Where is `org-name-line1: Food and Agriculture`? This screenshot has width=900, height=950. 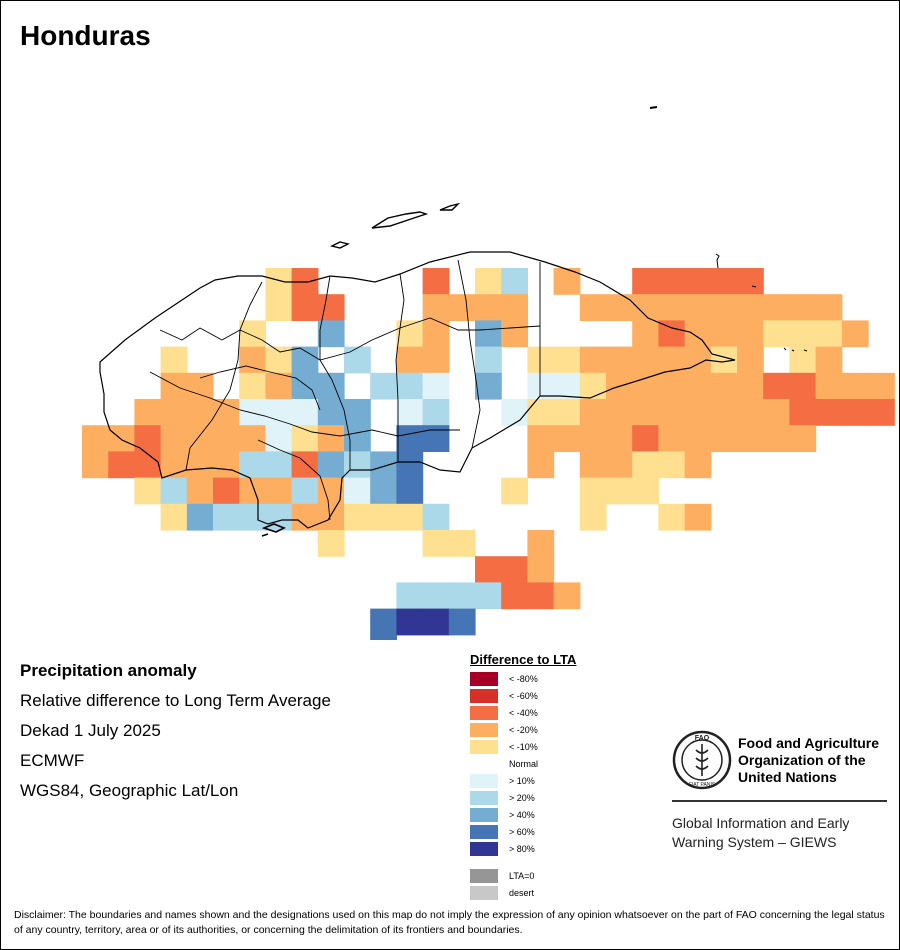 org-name-line1: Food and Agriculture is located at coordinates (809, 743).